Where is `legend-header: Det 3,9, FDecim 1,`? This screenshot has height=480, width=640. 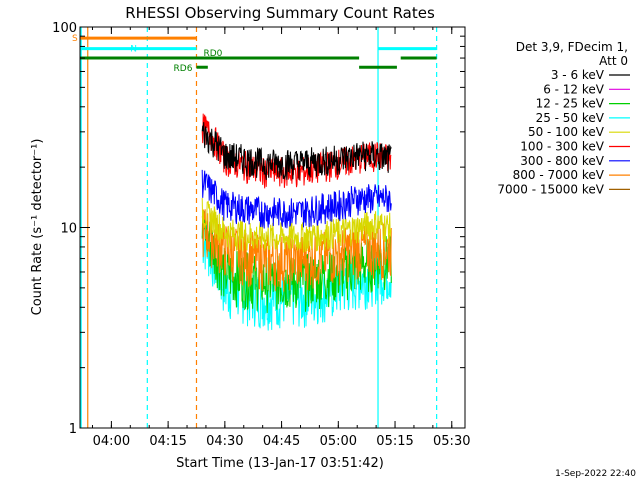 legend-header: Det 3,9, FDecim 1, is located at coordinates (572, 47).